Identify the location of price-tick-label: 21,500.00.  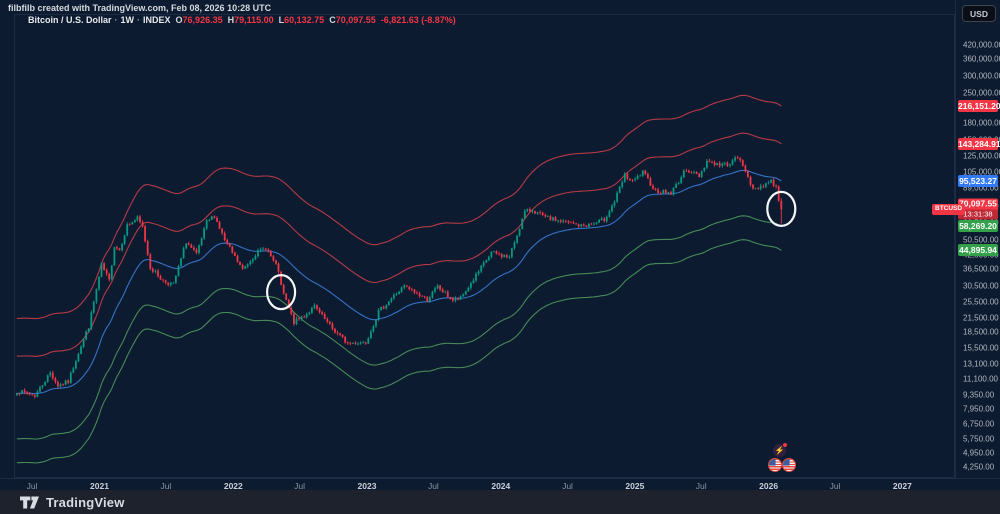
(981, 318).